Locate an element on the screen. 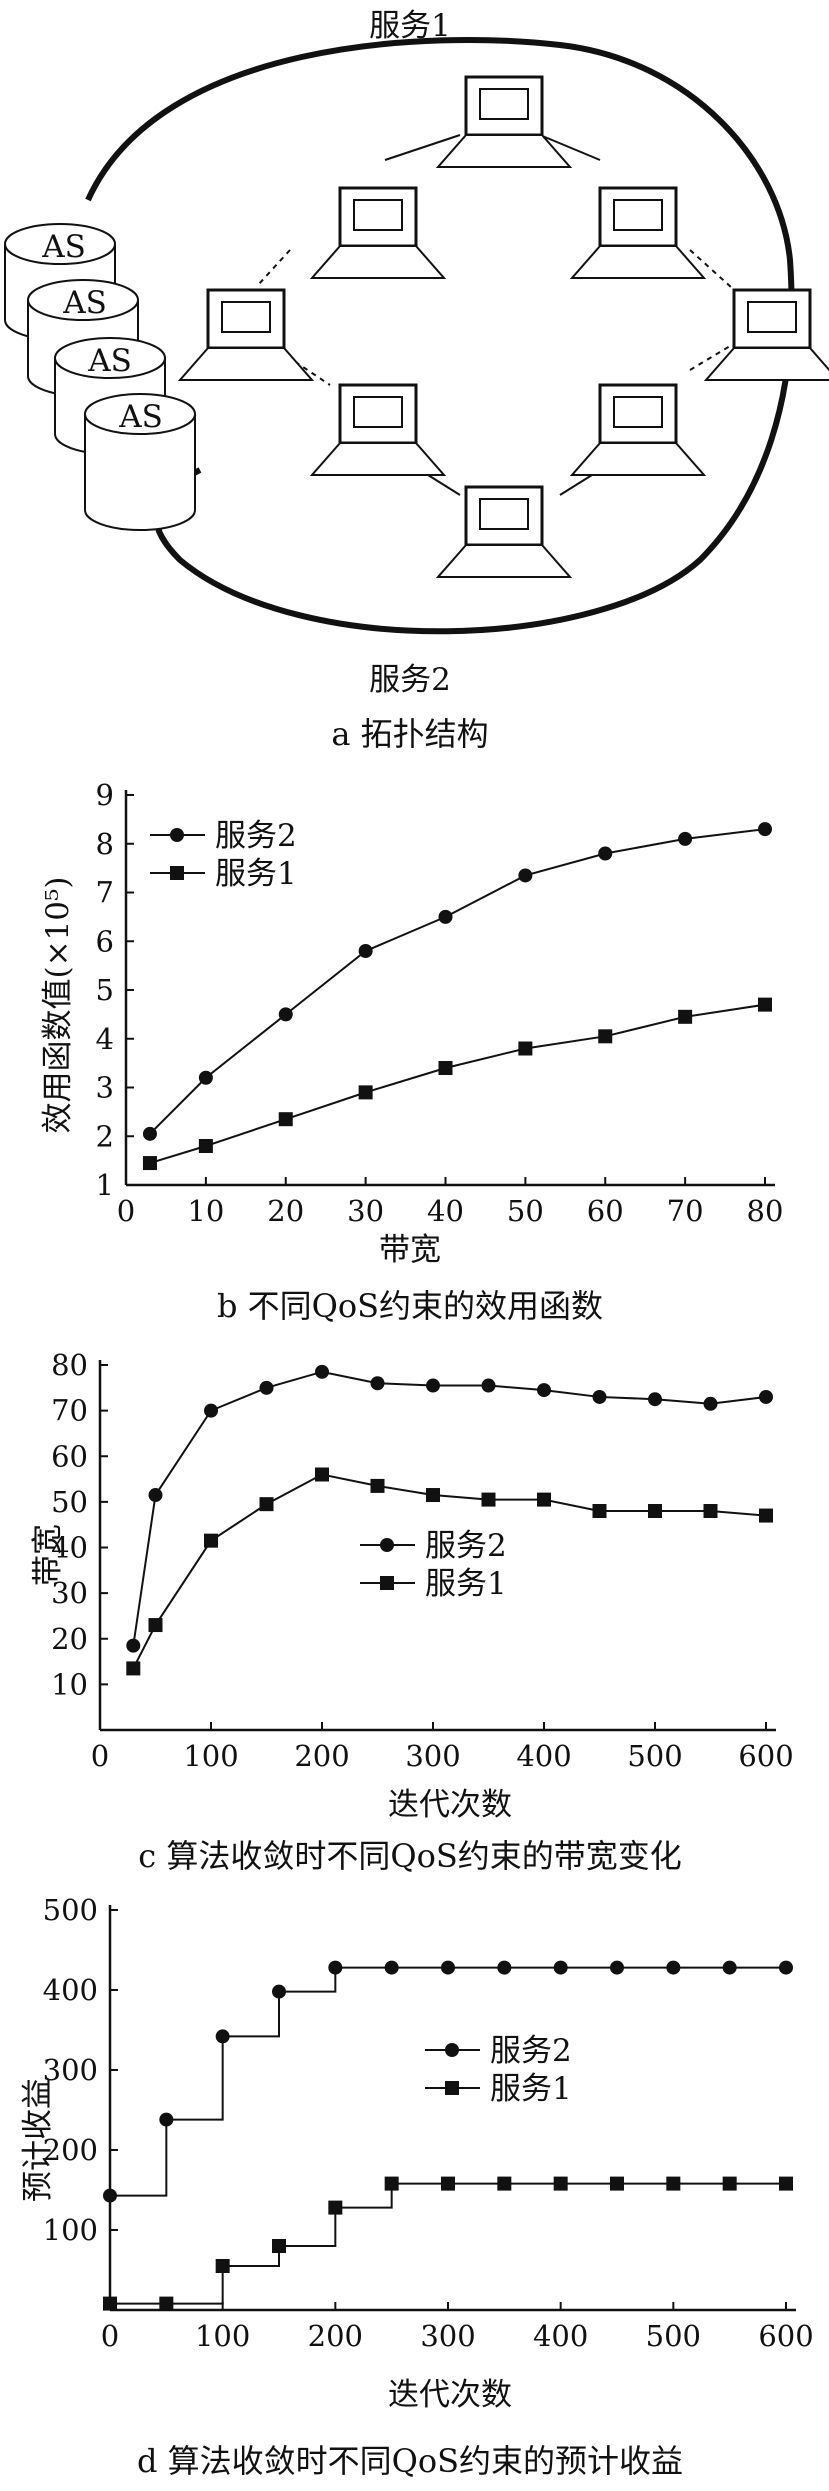  y-tick-label: 6 is located at coordinates (105, 941).